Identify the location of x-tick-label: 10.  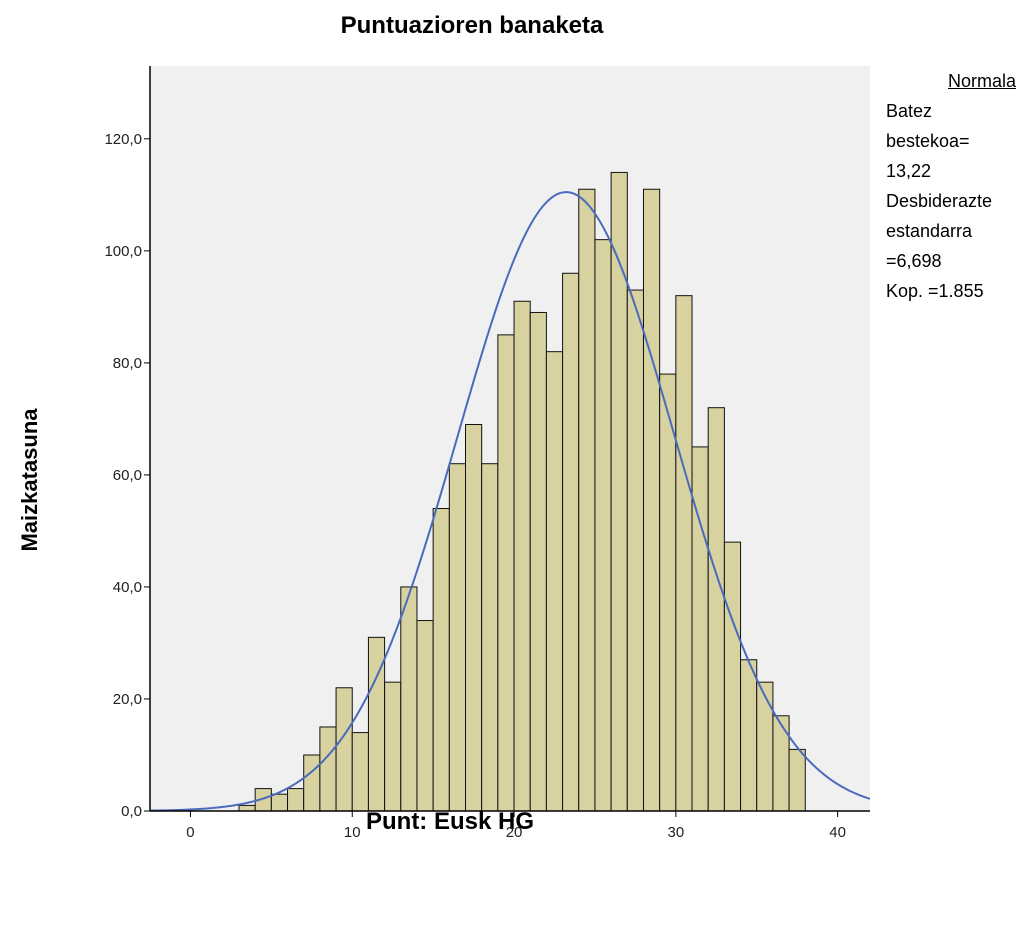
(352, 832).